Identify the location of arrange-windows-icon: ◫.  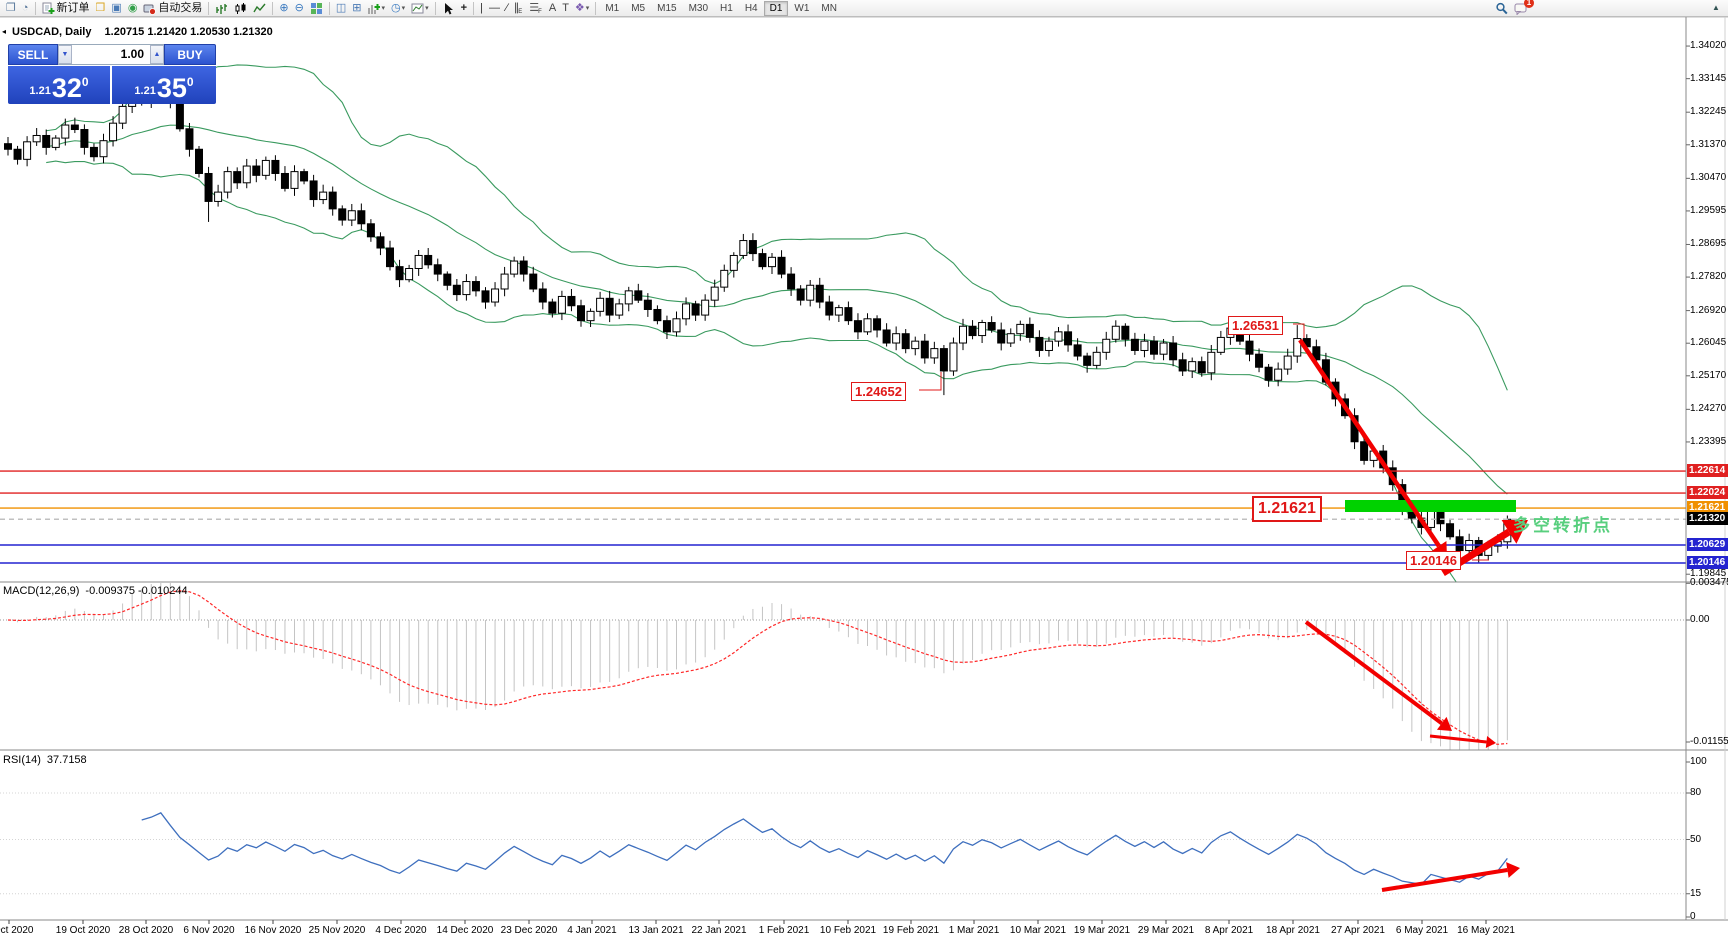
(341, 7).